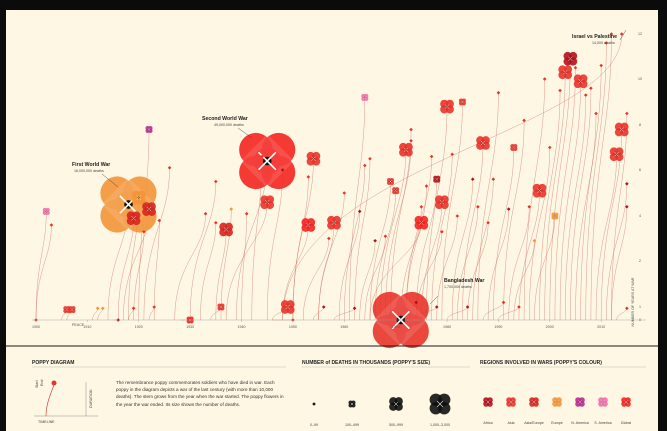 The image size is (667, 431). What do you see at coordinates (87, 327) in the screenshot?
I see `x-tick-label-1: 1910` at bounding box center [87, 327].